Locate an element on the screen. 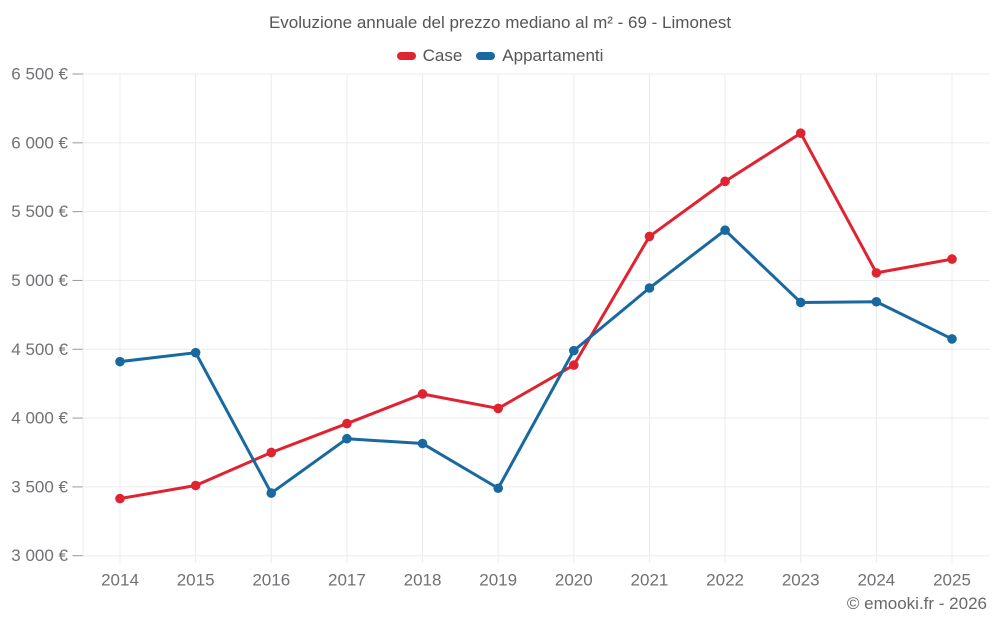  series-point-case-2025 is located at coordinates (952, 259).